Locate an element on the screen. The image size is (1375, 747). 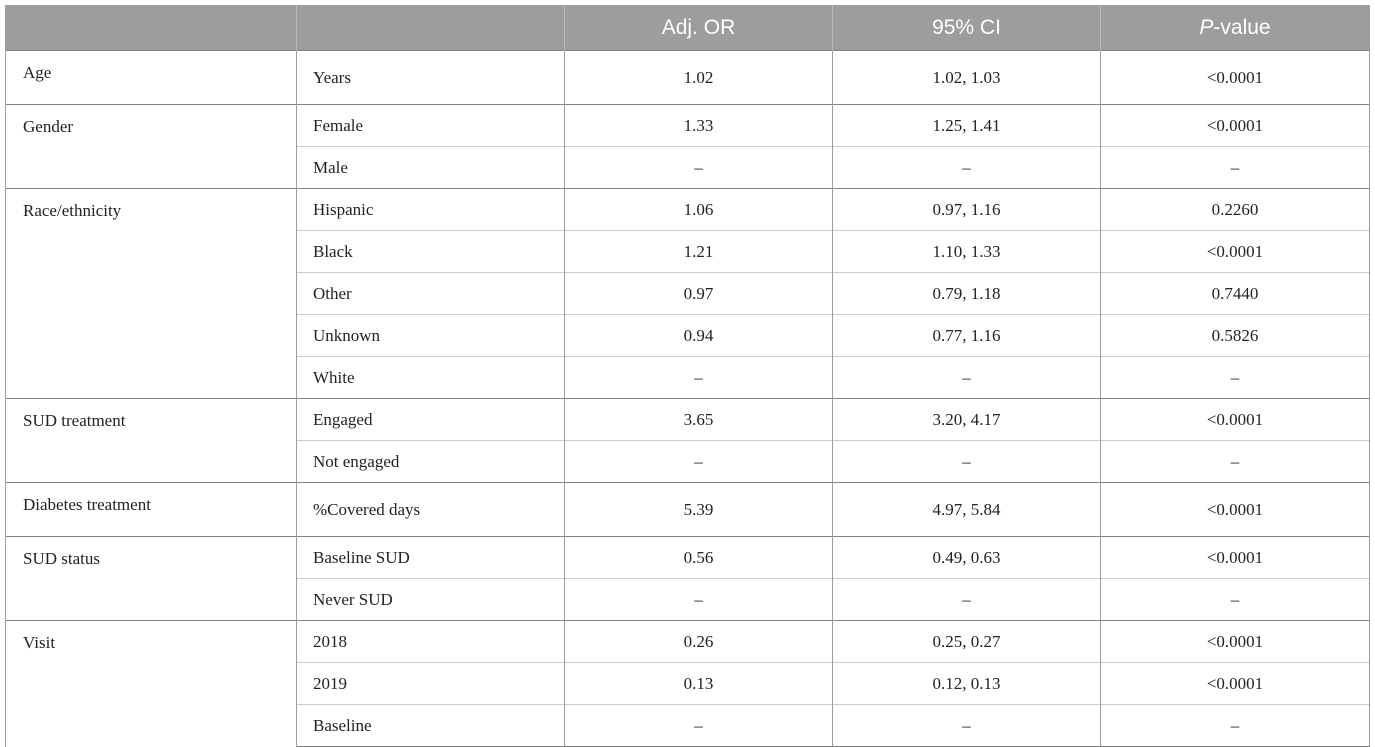
table-row: White – – – is located at coordinates (688, 377).